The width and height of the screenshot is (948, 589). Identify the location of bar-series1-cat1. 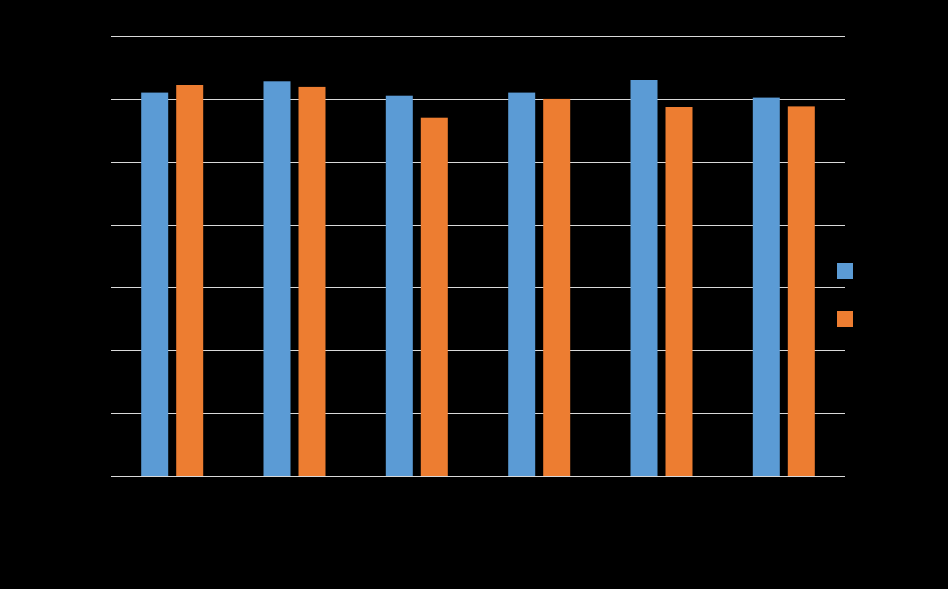
(155, 284).